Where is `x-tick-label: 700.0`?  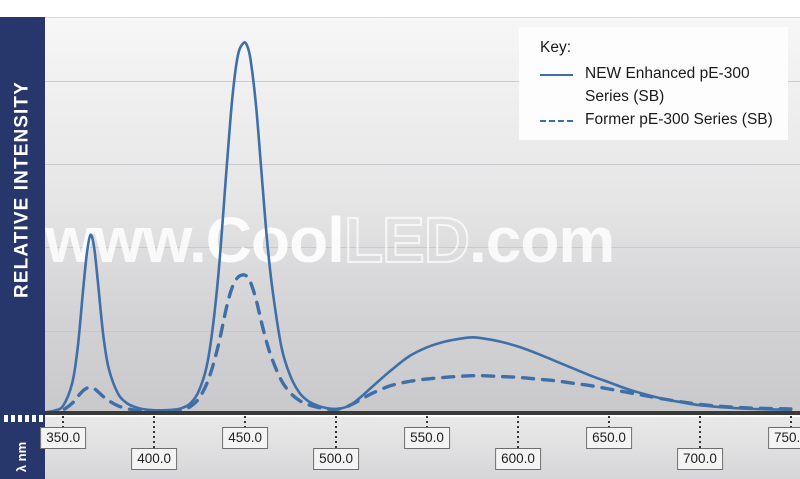 x-tick-label: 700.0 is located at coordinates (700, 459).